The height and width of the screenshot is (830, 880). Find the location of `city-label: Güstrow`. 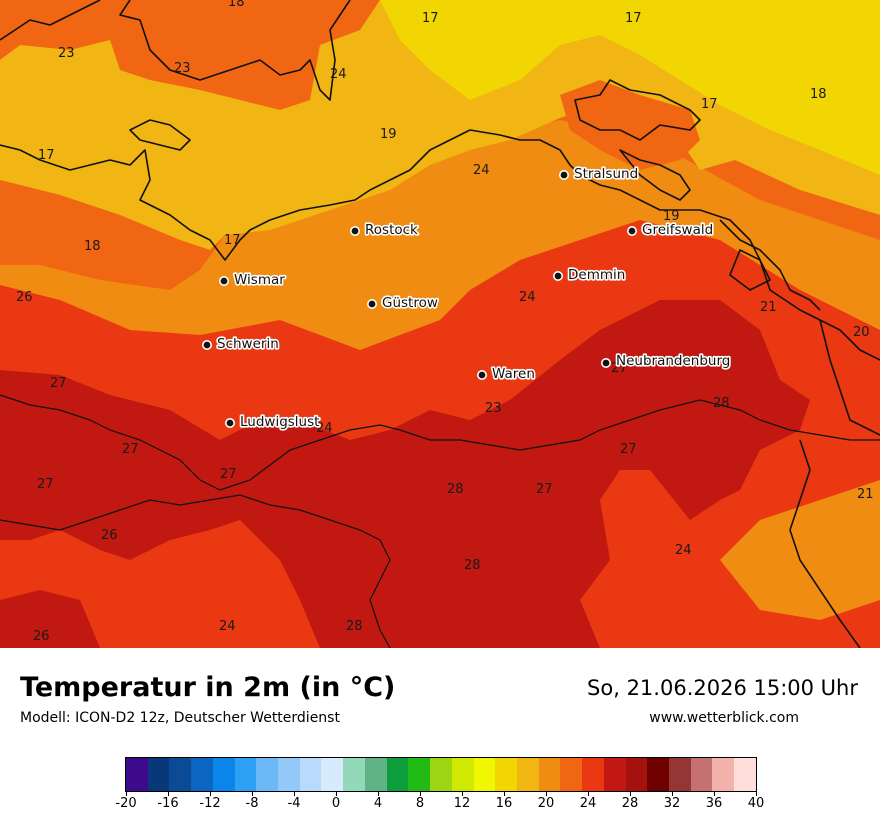

city-label: Güstrow is located at coordinates (410, 303).